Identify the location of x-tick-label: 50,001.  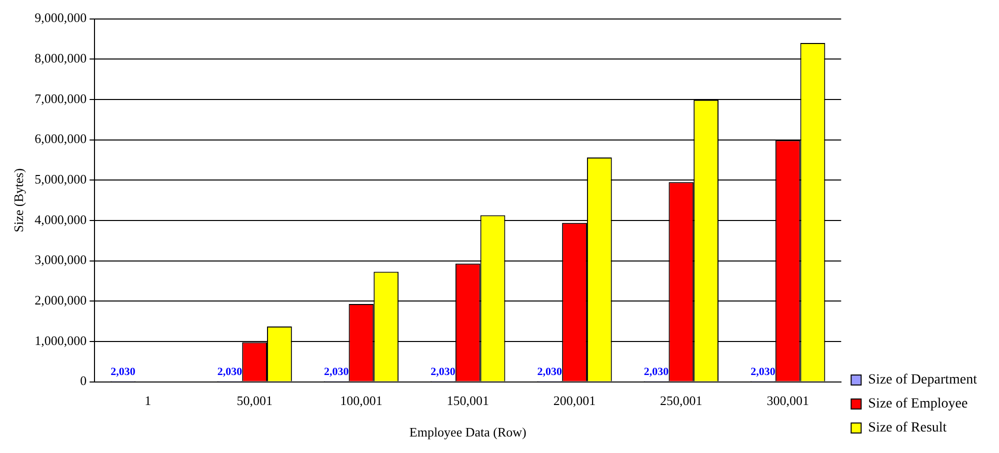
(254, 400).